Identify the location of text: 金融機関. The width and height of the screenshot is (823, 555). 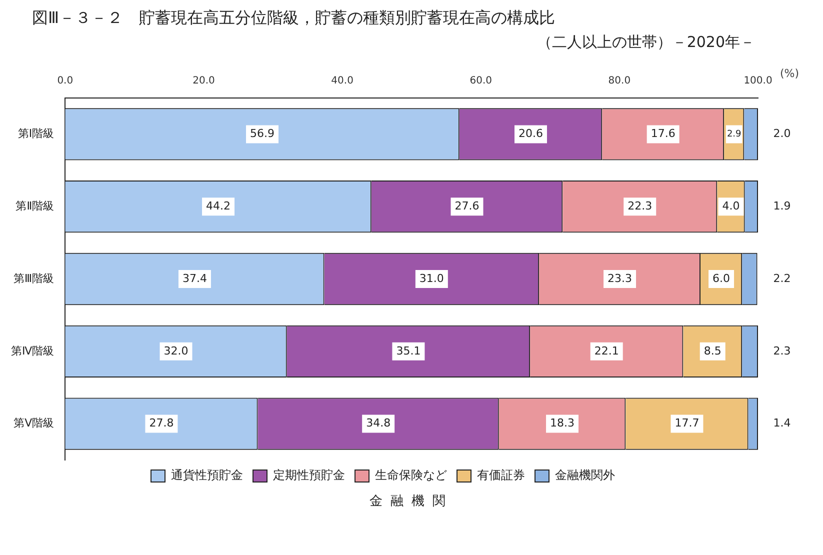
(411, 501).